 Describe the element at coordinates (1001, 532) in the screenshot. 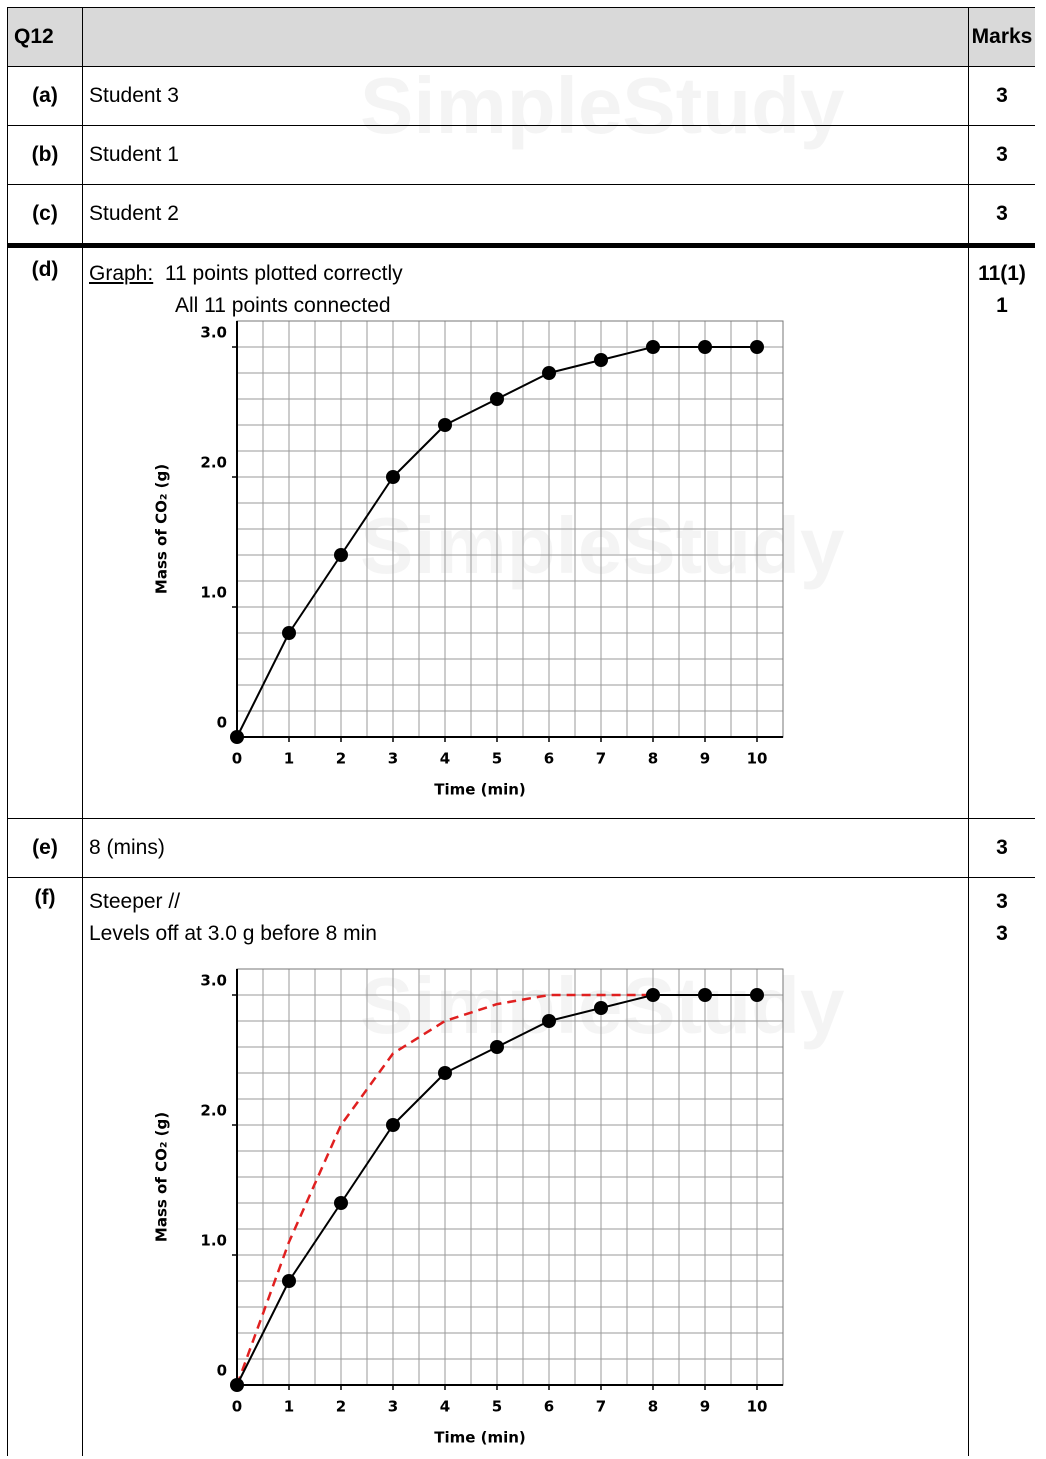

I see `marks: 11(1) 1` at that location.